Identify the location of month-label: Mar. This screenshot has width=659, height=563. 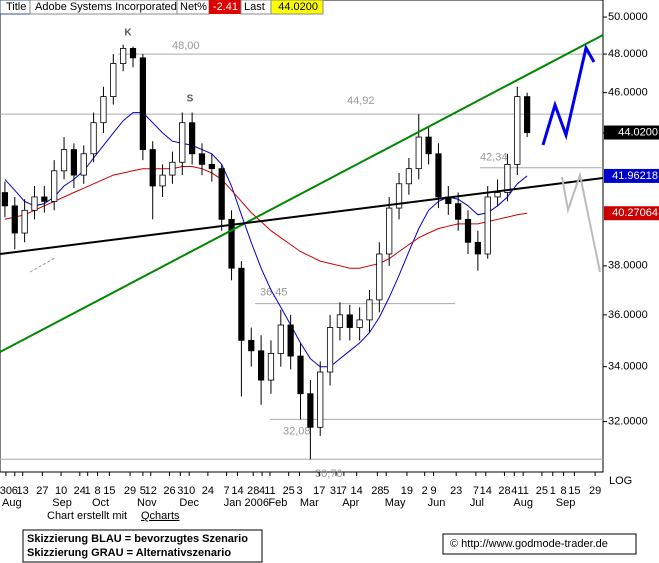
(309, 503).